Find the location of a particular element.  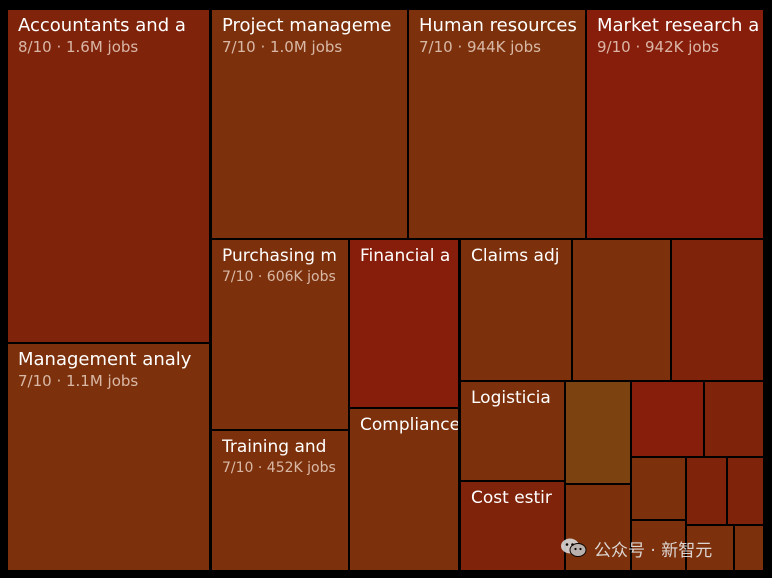

tile-stats: 7/10 · 1.0M jobs is located at coordinates (282, 47).